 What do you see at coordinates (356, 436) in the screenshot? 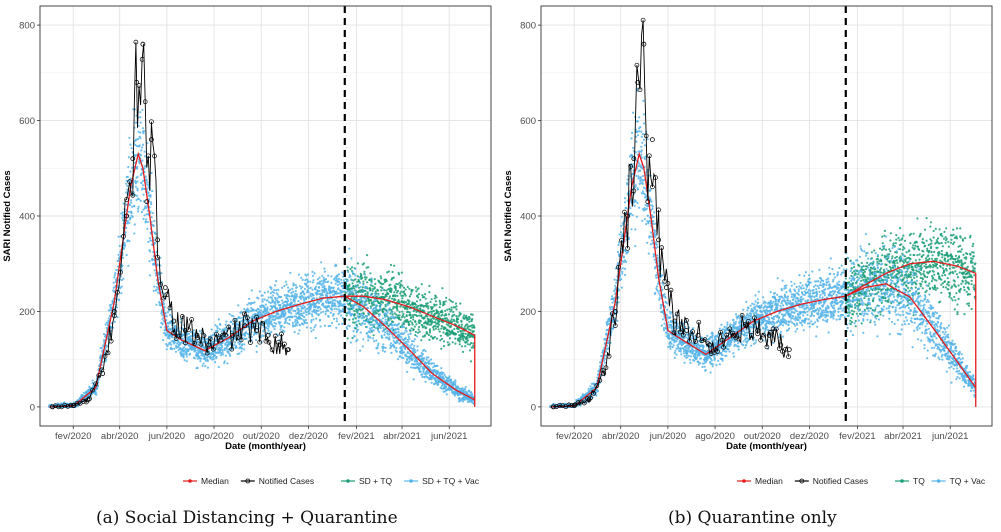
I see `x-tick-label: fev/2021` at bounding box center [356, 436].